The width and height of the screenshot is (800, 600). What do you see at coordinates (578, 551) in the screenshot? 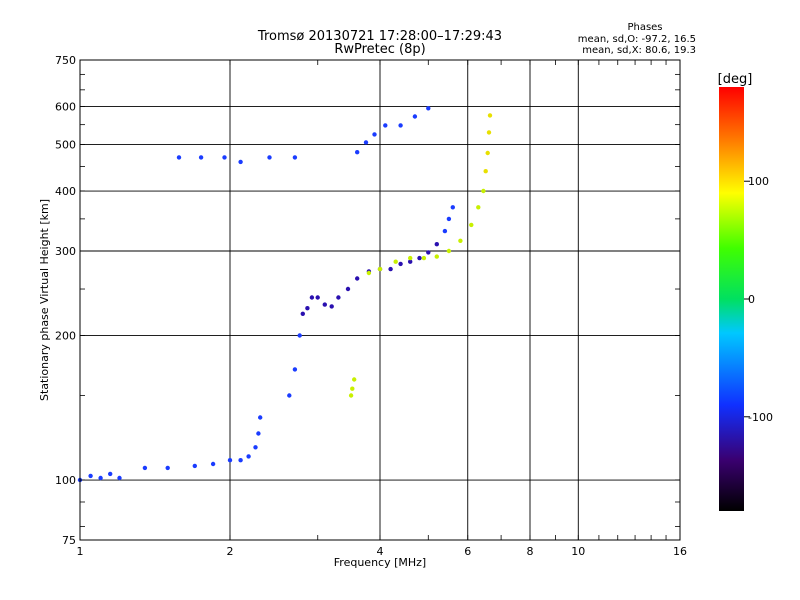
I see `x-tick-label: 10` at bounding box center [578, 551].